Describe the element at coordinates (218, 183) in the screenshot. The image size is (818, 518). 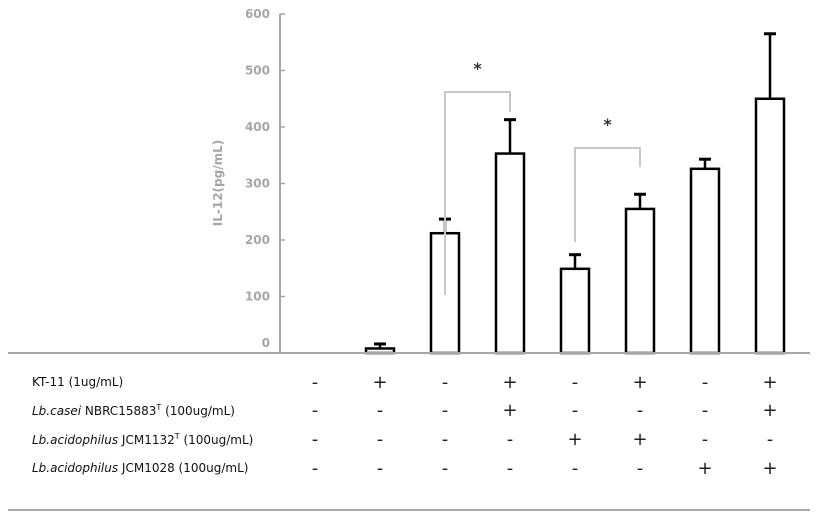
I see `y-axis-label: IL-12(pg/mL)` at that location.